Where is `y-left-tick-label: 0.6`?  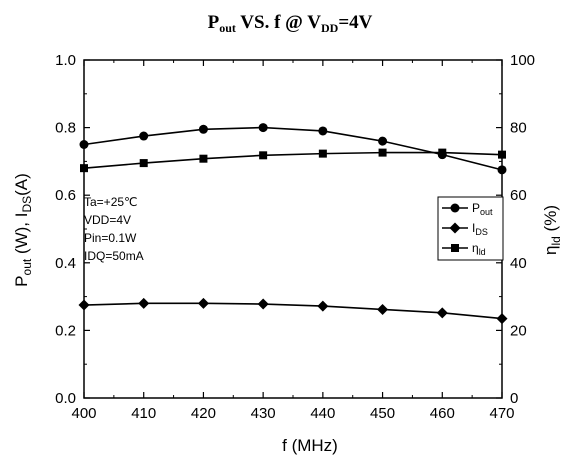
y-left-tick-label: 0.6 is located at coordinates (65, 195).